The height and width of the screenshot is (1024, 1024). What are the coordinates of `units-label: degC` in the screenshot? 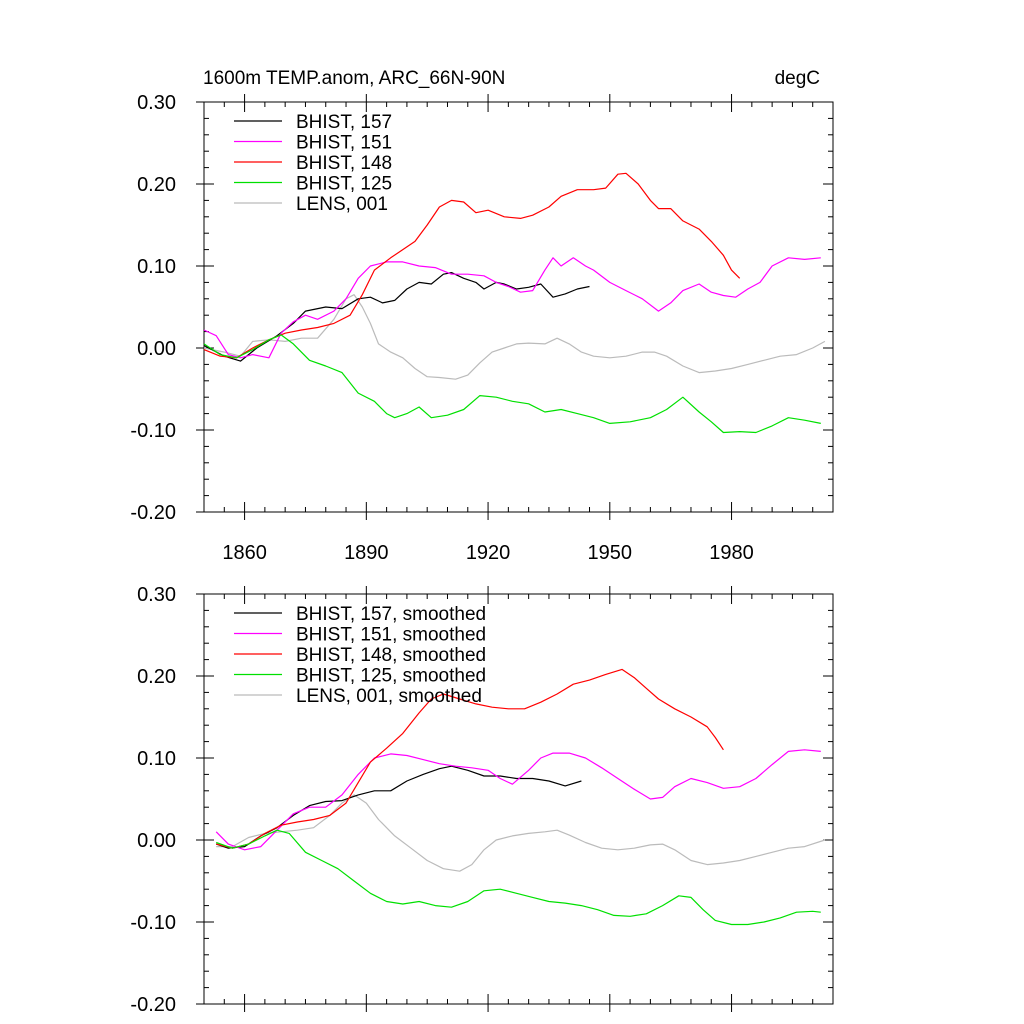 It's located at (797, 78).